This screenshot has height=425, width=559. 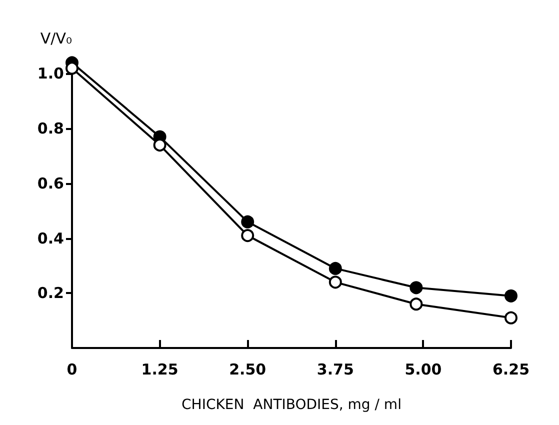 What do you see at coordinates (247, 369) in the screenshot?
I see `x-tick-label: 2.50` at bounding box center [247, 369].